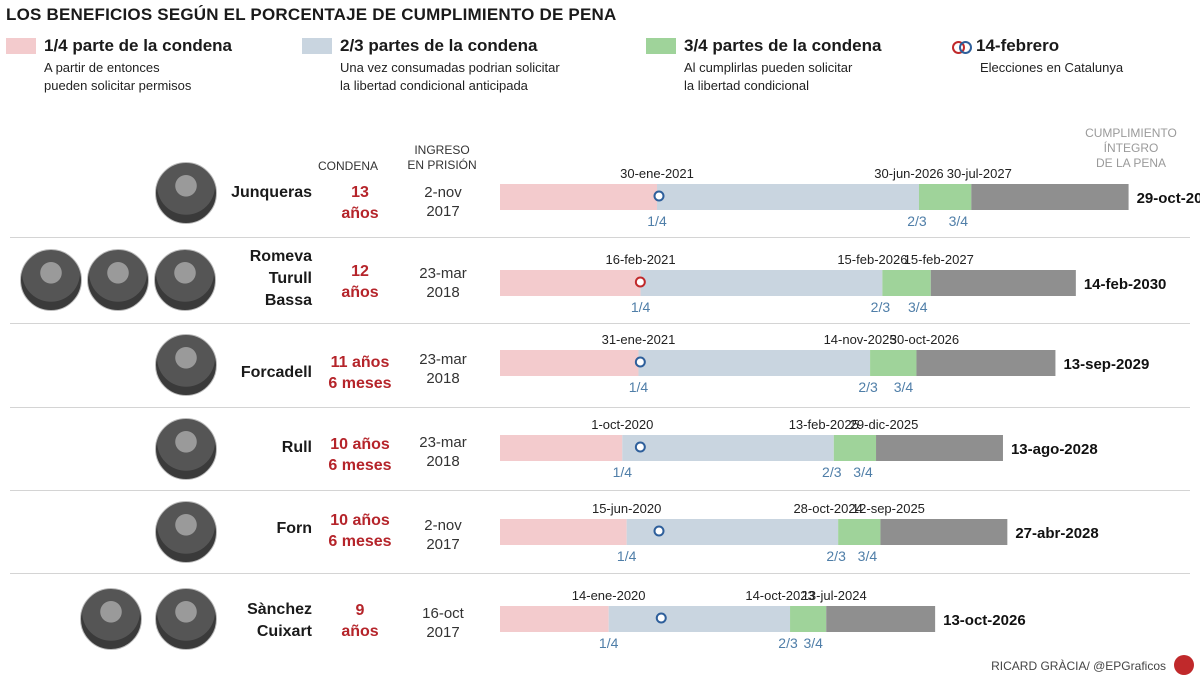 Image resolution: width=1200 pixels, height=678 pixels. What do you see at coordinates (256, 529) in the screenshot?
I see `row-names-forn: Forn` at bounding box center [256, 529].